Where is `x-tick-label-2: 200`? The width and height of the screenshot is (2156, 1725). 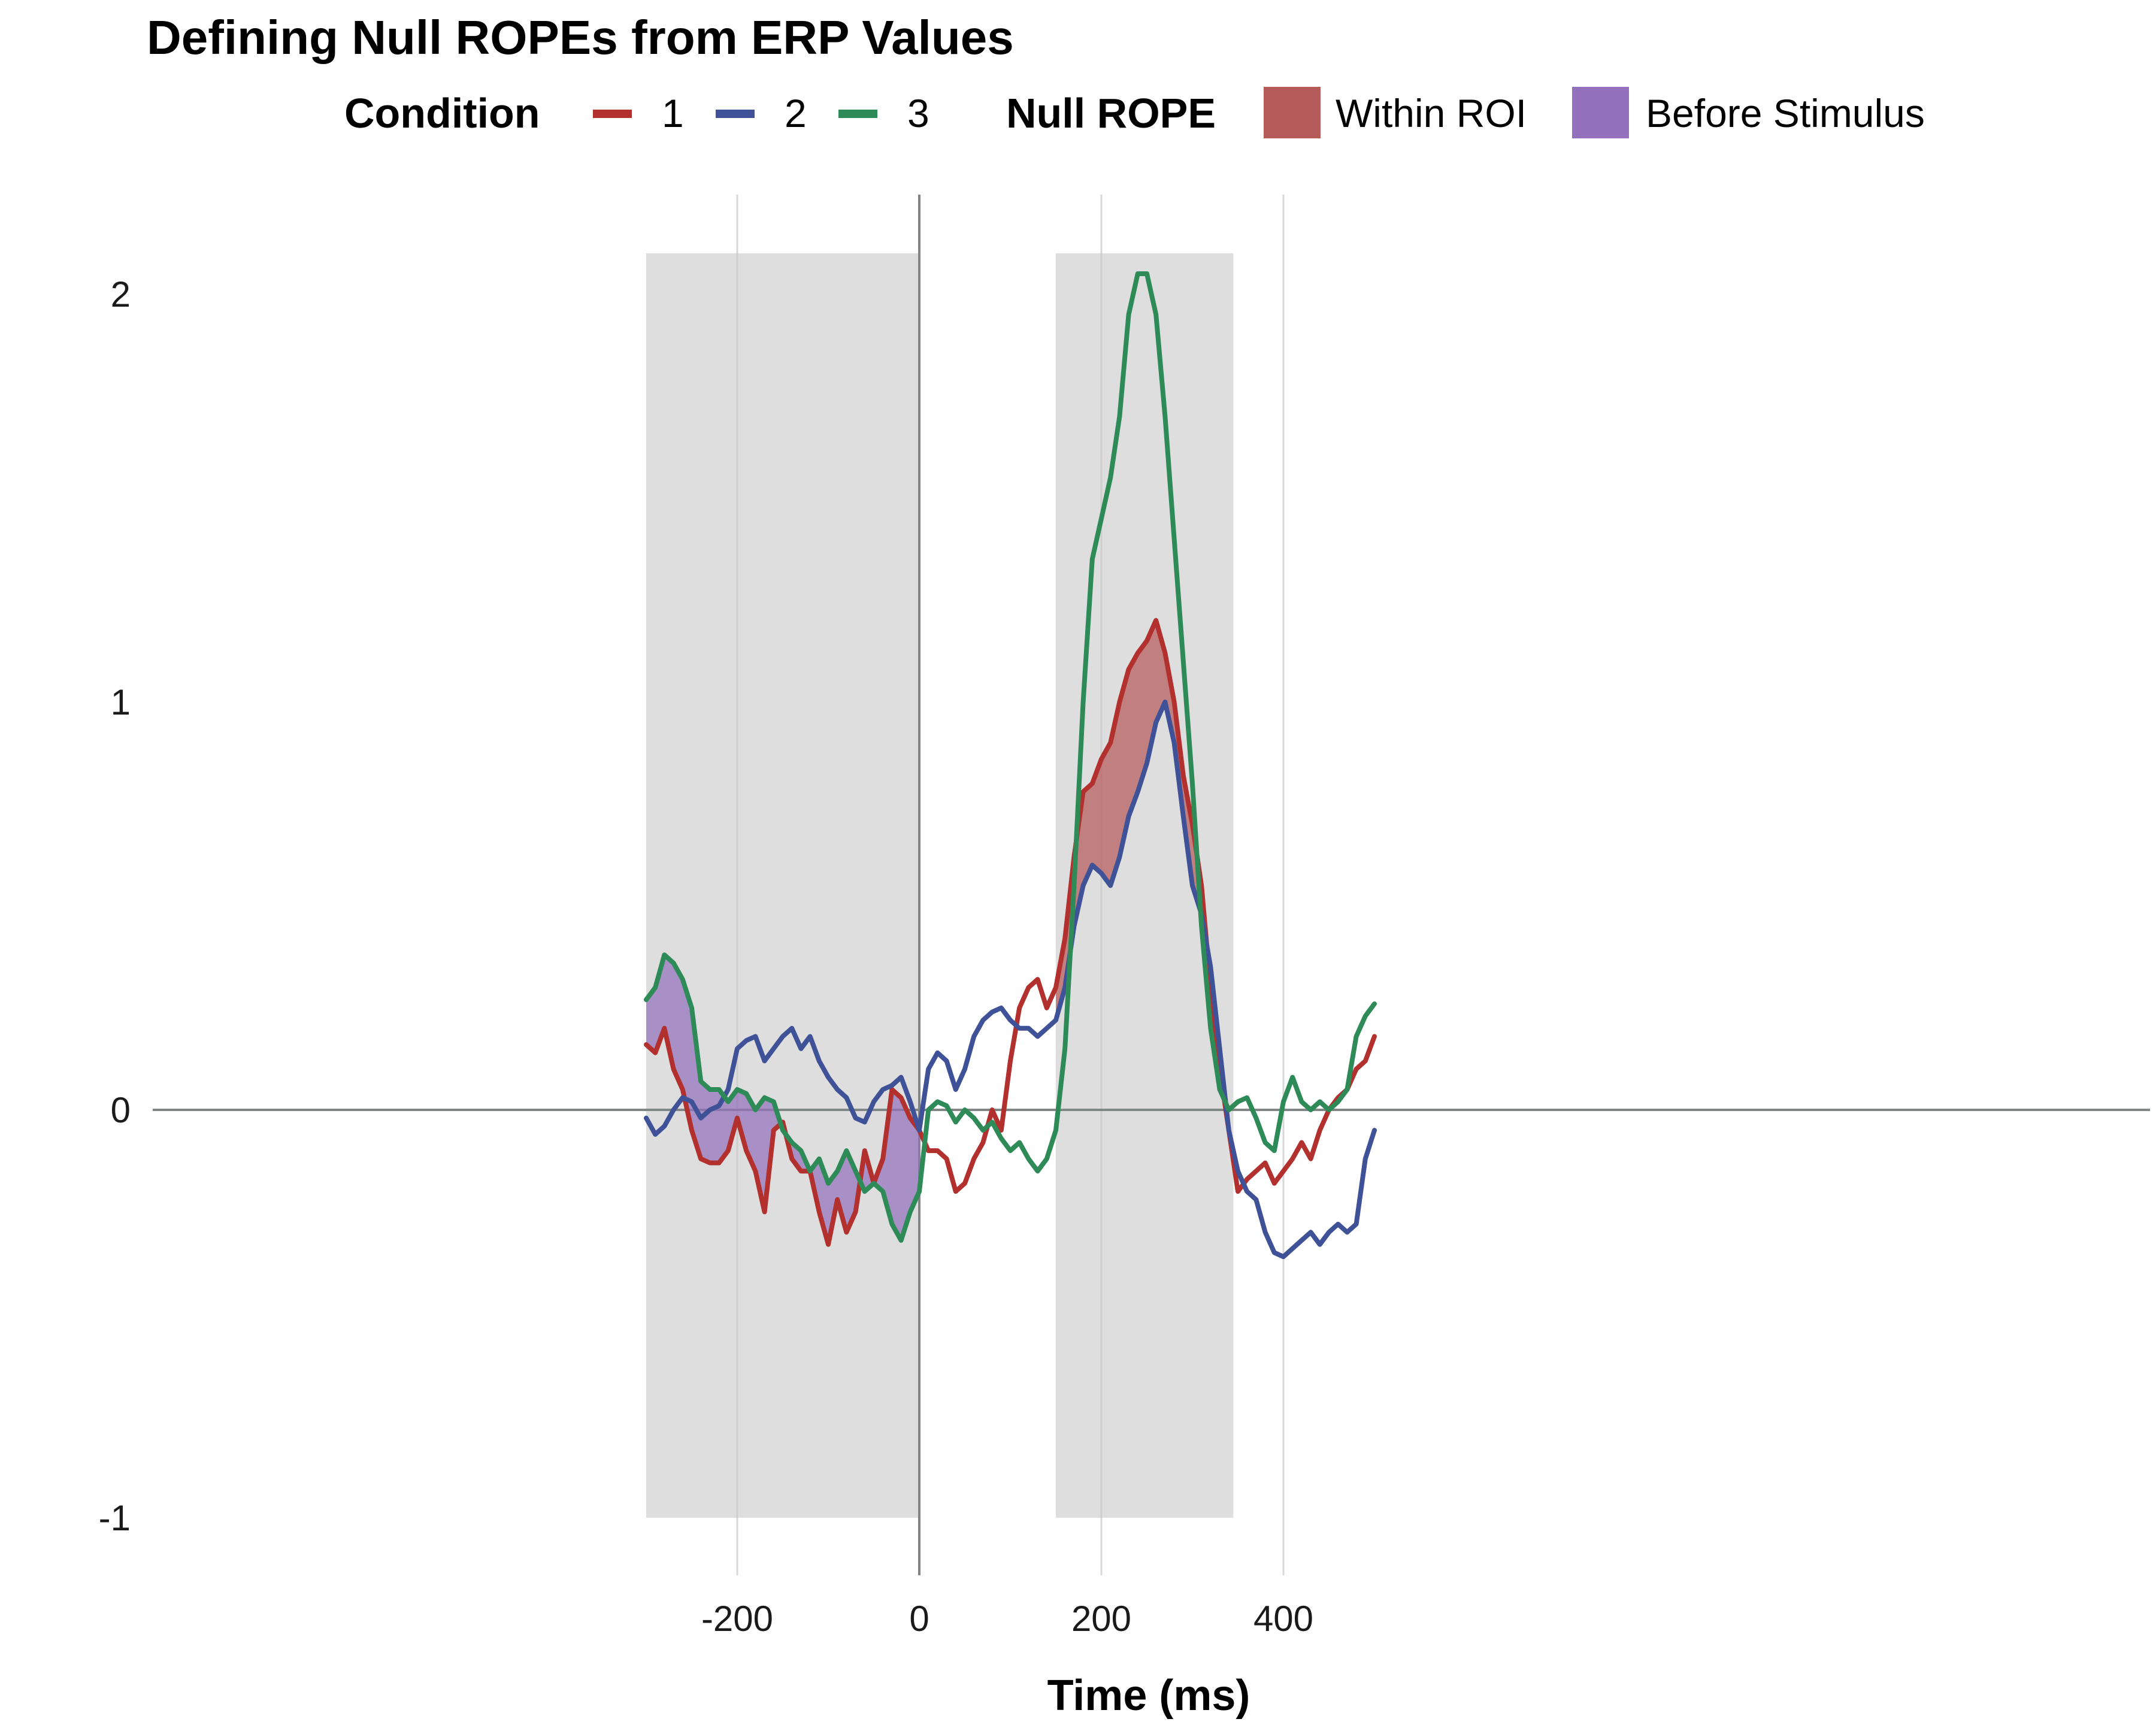 x-tick-label-2: 200 is located at coordinates (1101, 1619).